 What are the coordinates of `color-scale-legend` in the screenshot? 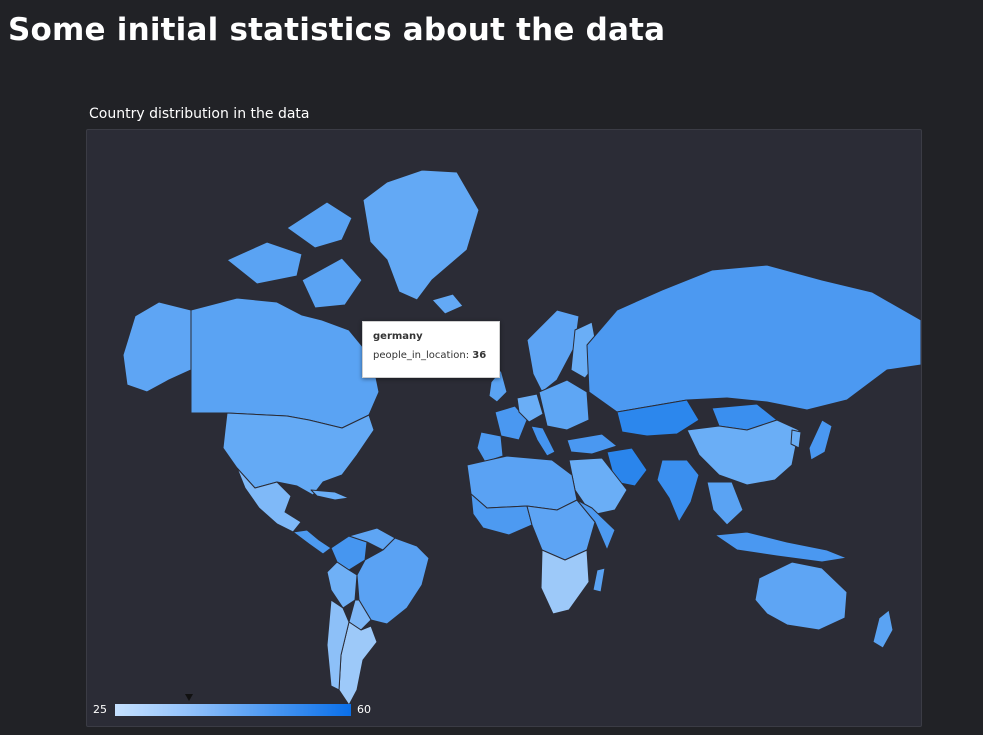 It's located at (233, 710).